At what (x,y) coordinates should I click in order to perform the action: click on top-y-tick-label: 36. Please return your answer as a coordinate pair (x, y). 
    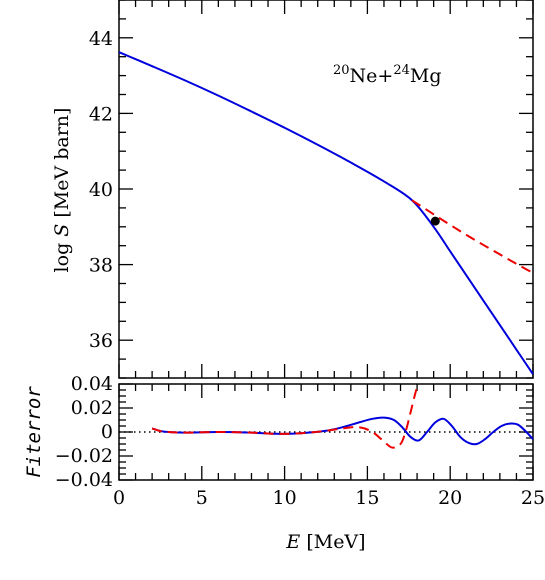
    Looking at the image, I should click on (101, 341).